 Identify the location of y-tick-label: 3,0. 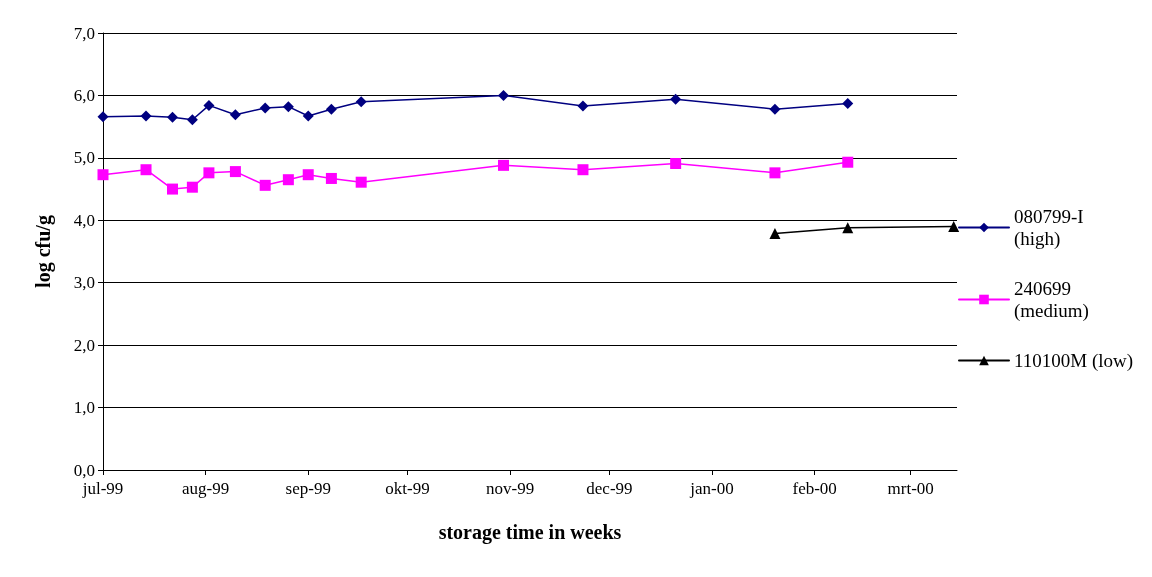
(84, 283).